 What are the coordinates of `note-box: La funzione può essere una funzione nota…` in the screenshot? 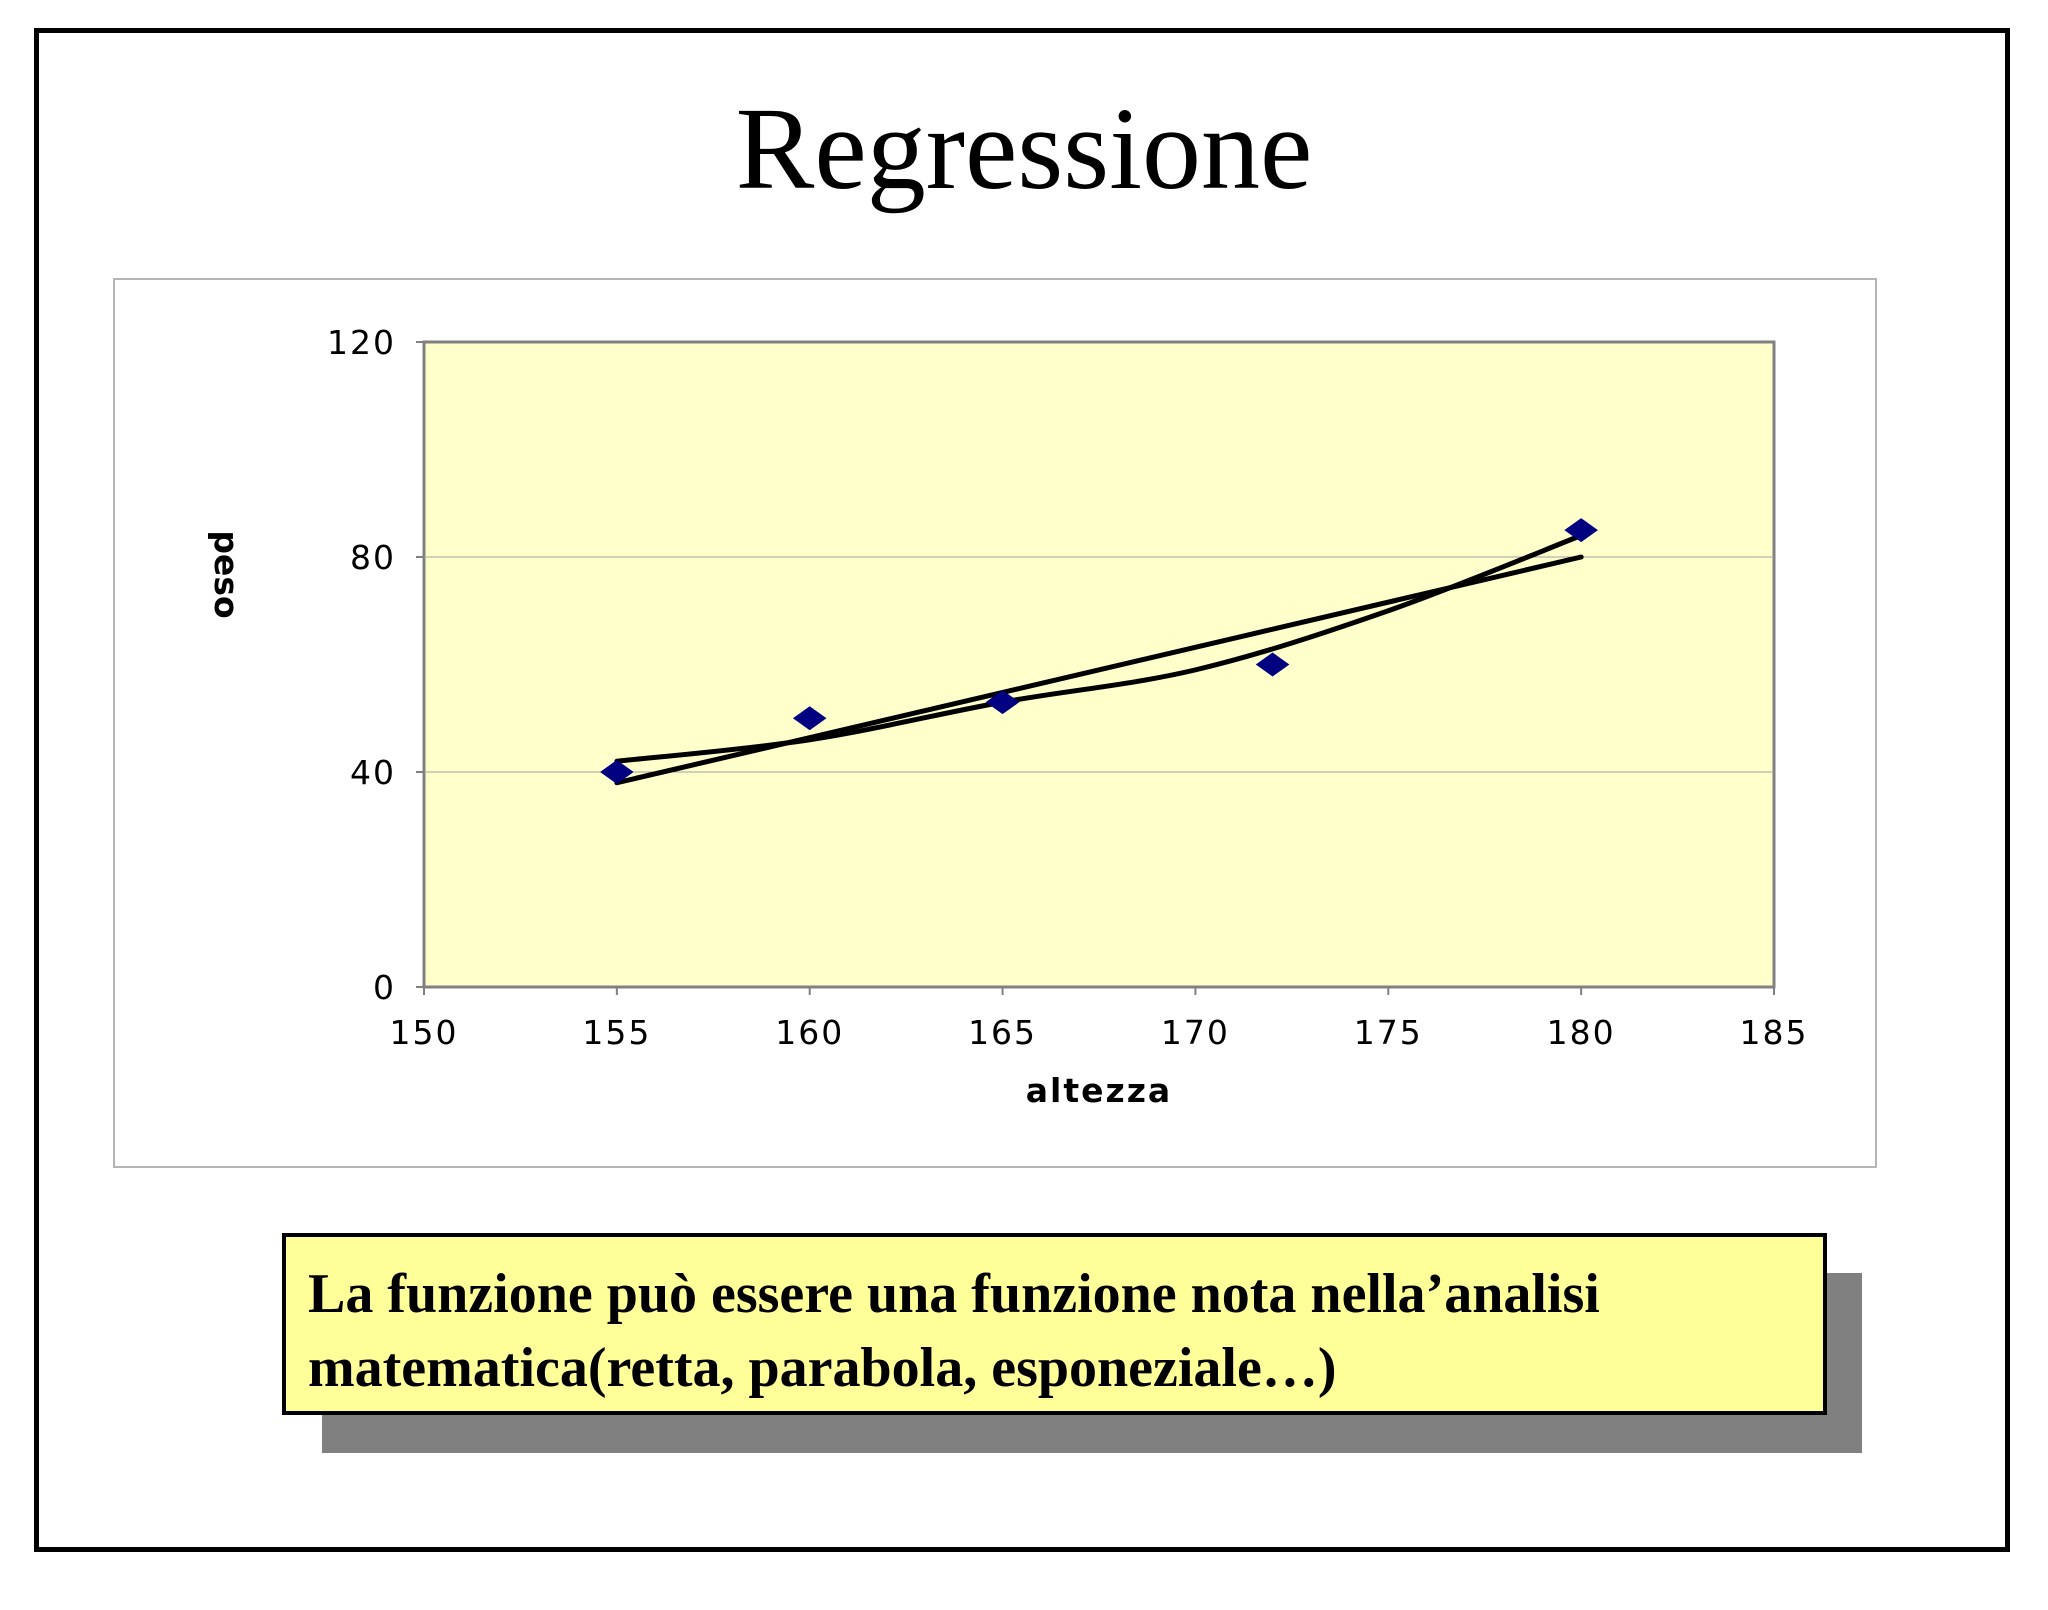 It's located at (1054, 1324).